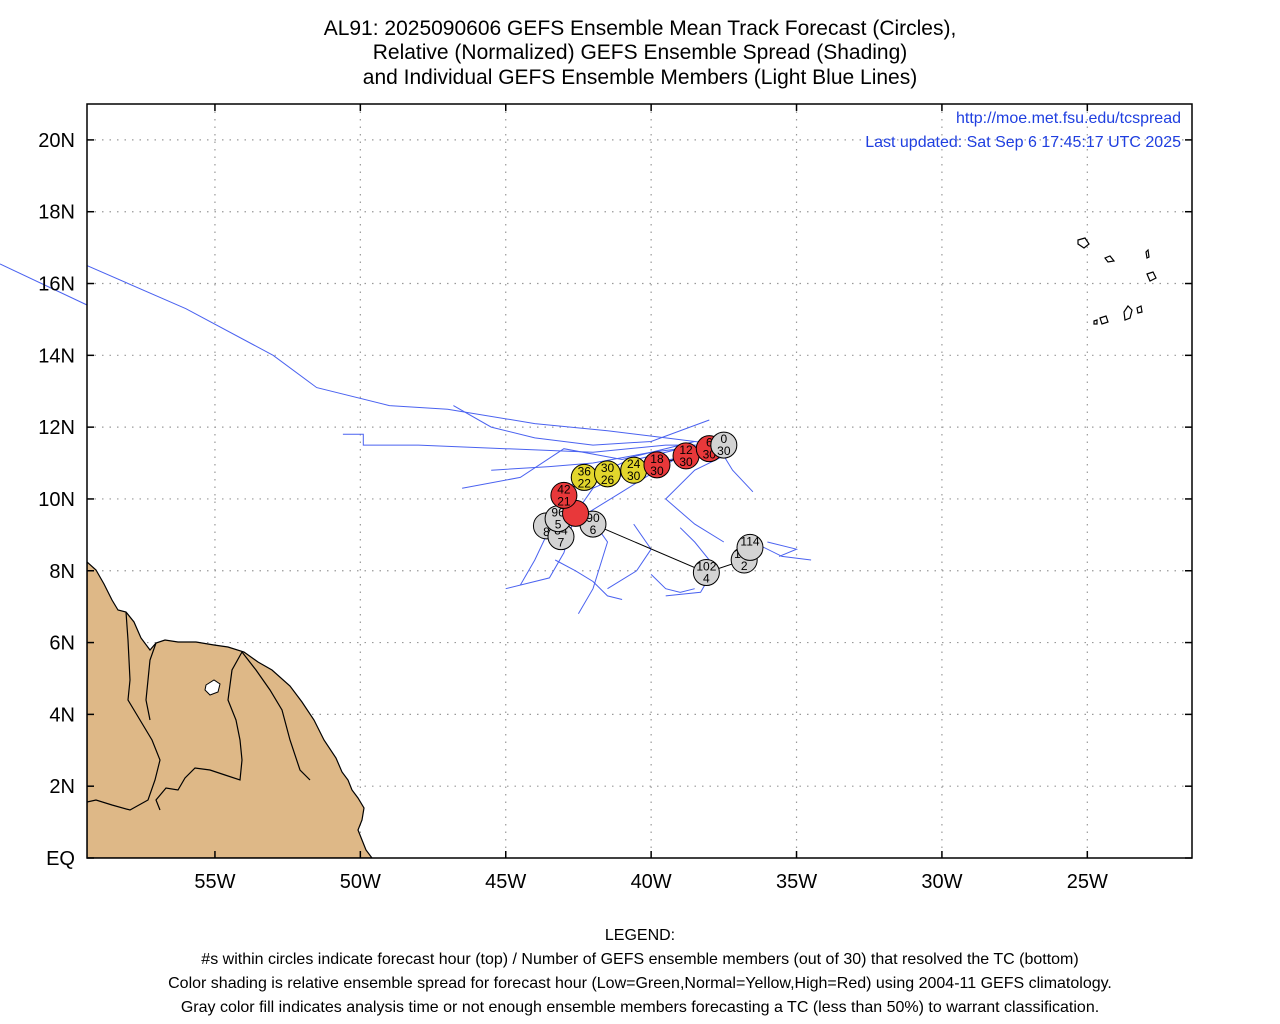 The image size is (1280, 1024). I want to click on forecast-hour-label: 96, so click(558, 513).